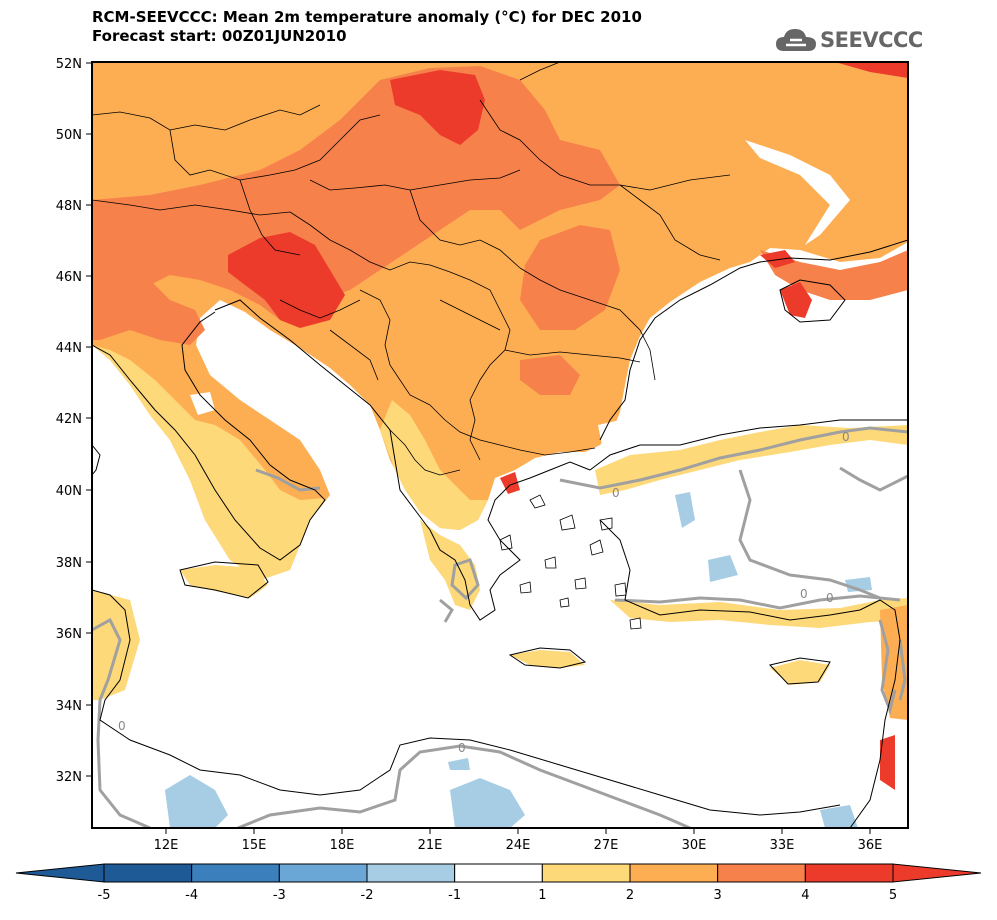 This screenshot has width=997, height=920. Describe the element at coordinates (356, 193) in the screenshot. I see `anomaly-field-3-4-central` at that location.